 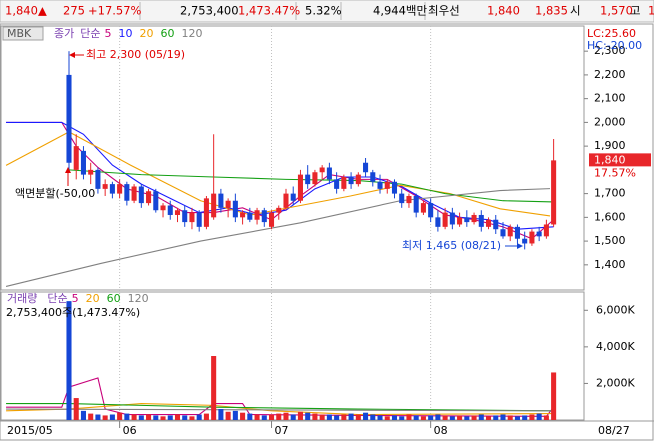 I want to click on legend-badge, so click(x=23, y=33).